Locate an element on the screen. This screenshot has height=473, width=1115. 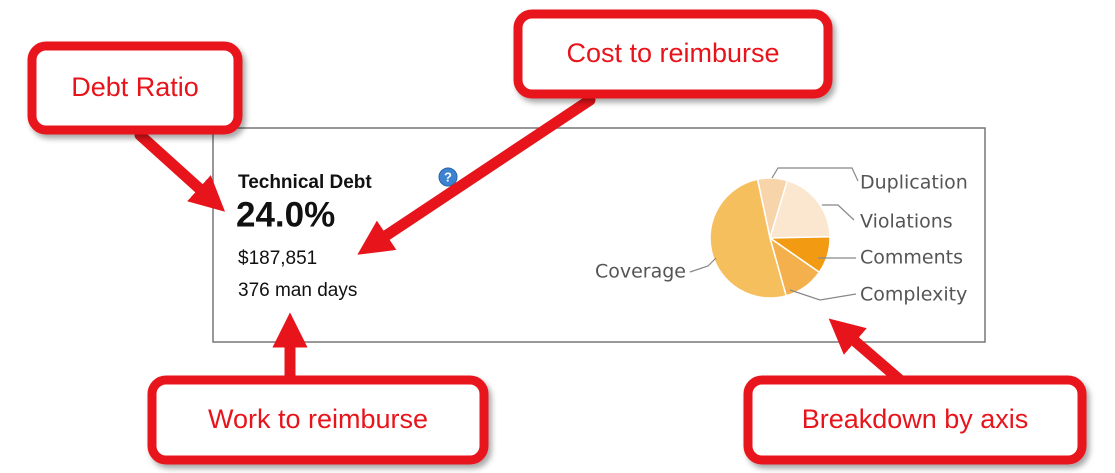
callout-text: Work to reimburse is located at coordinates (318, 419).